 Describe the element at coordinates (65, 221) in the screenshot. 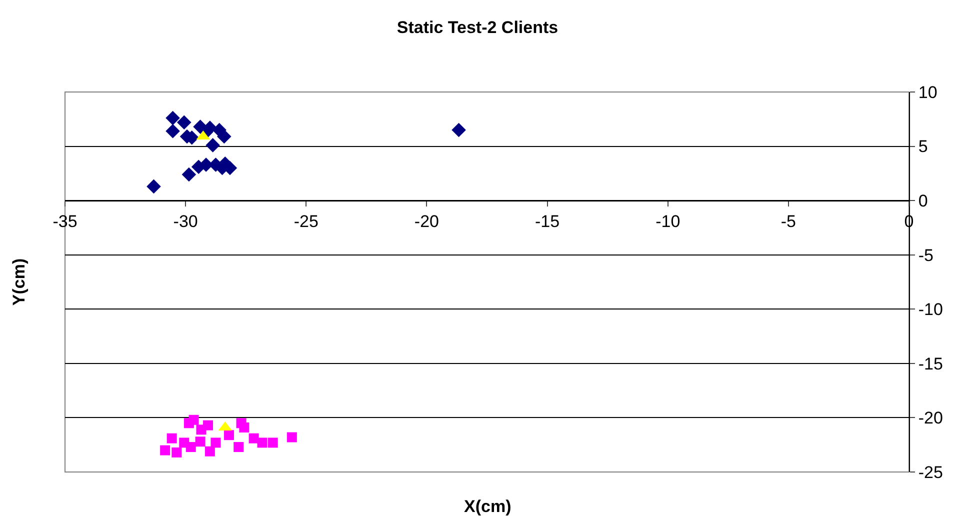

I see `x-tick-label: -35` at that location.